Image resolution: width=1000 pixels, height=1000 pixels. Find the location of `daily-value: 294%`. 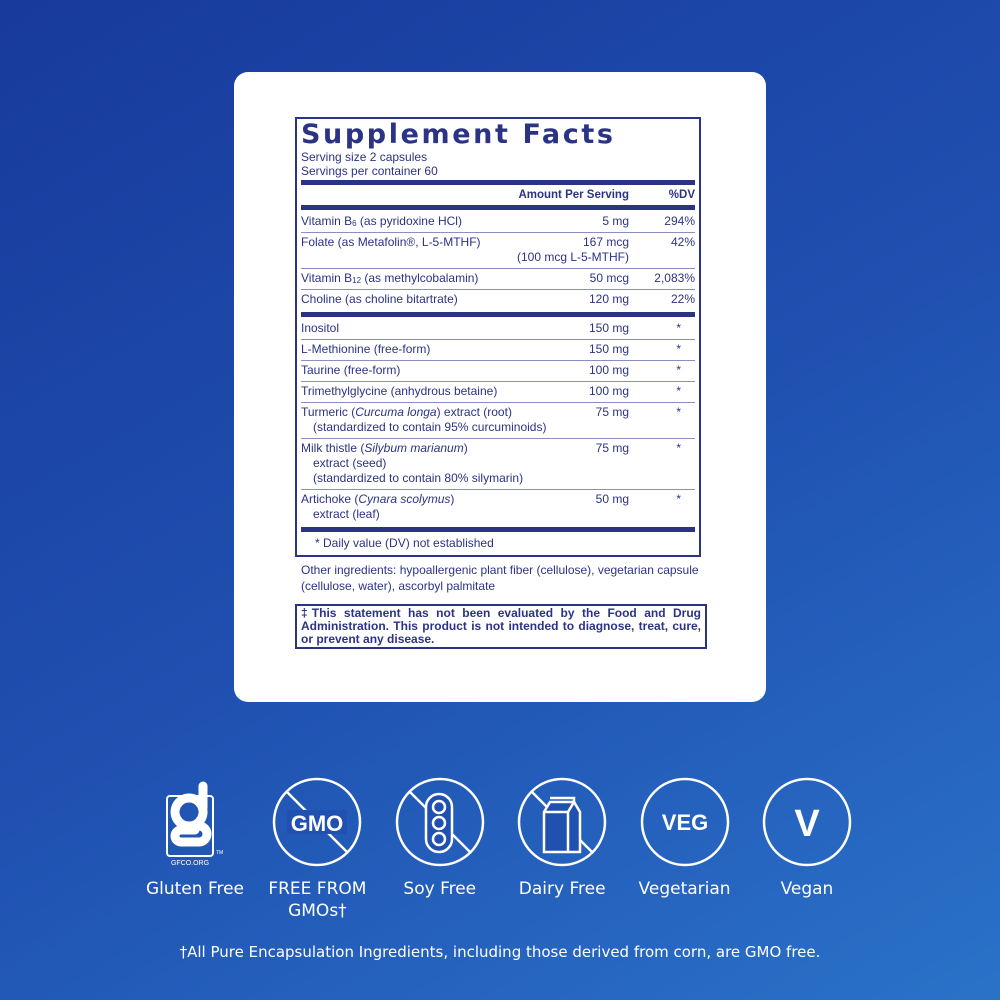

daily-value: 294% is located at coordinates (679, 221).